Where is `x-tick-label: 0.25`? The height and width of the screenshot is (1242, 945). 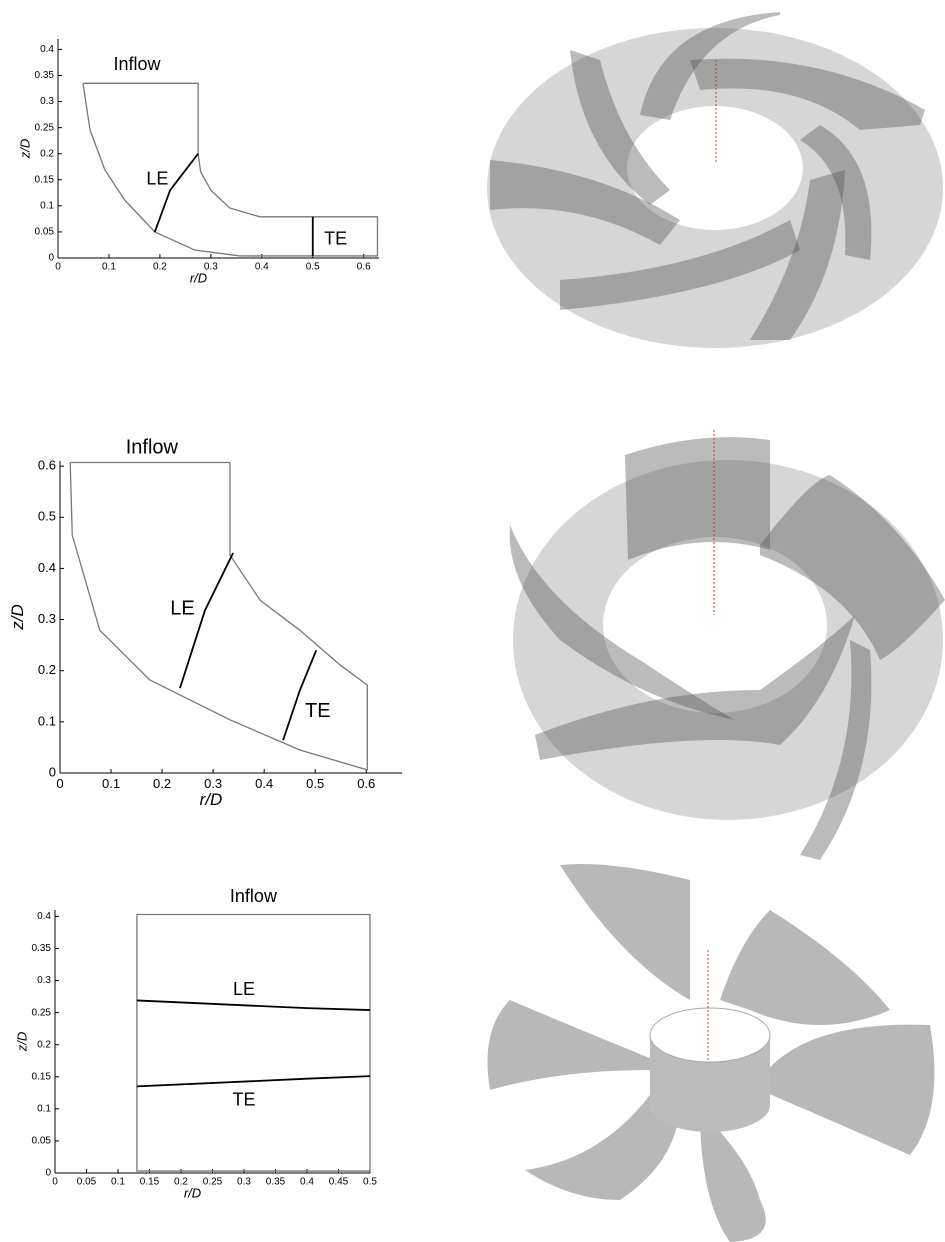 x-tick-label: 0.25 is located at coordinates (213, 1182).